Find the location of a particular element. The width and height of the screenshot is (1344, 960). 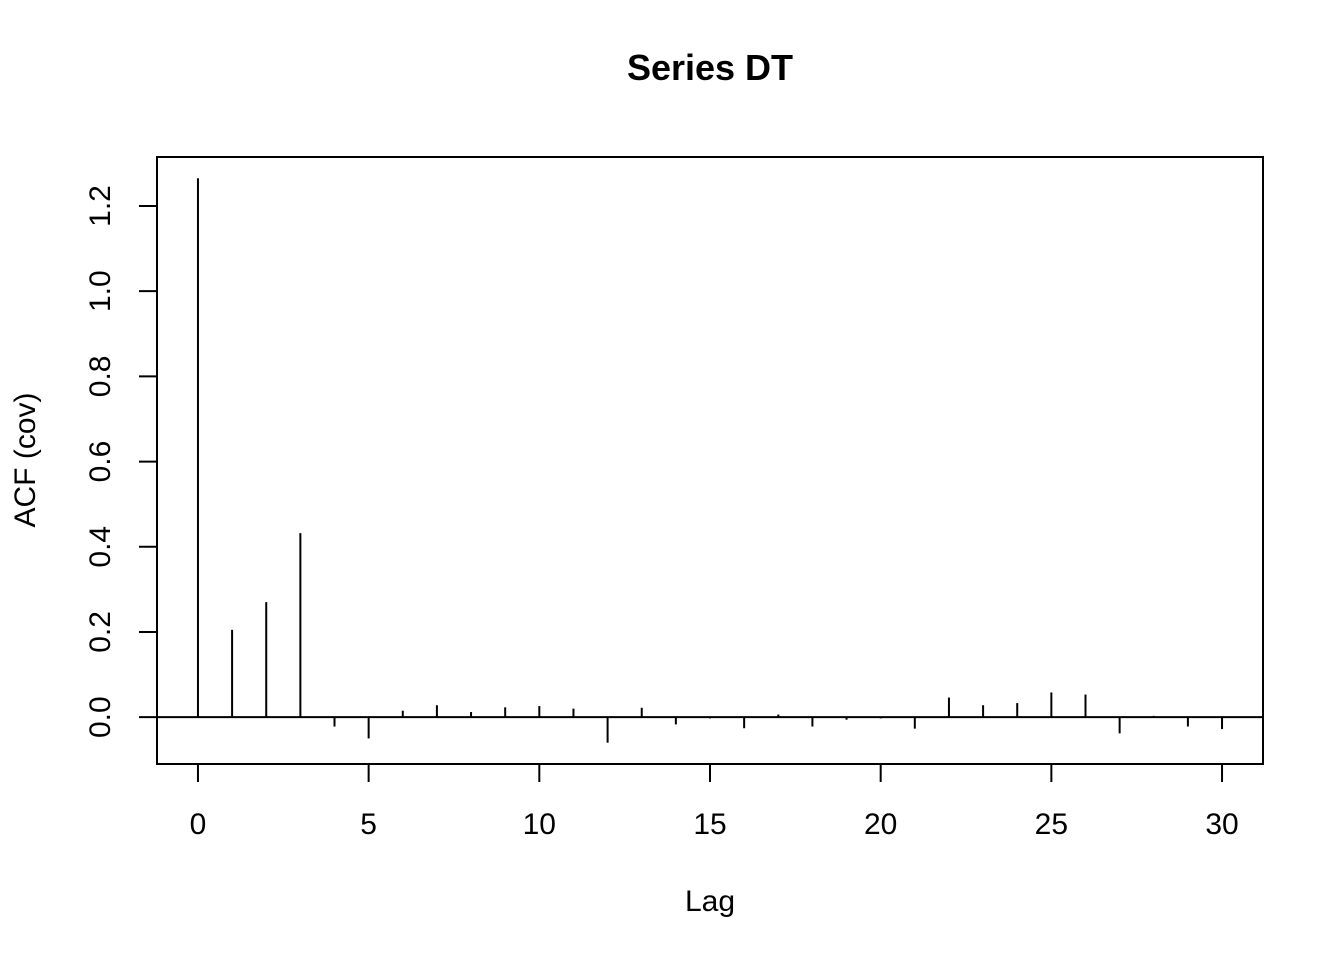

x-axis-label: Lag is located at coordinates (710, 901).